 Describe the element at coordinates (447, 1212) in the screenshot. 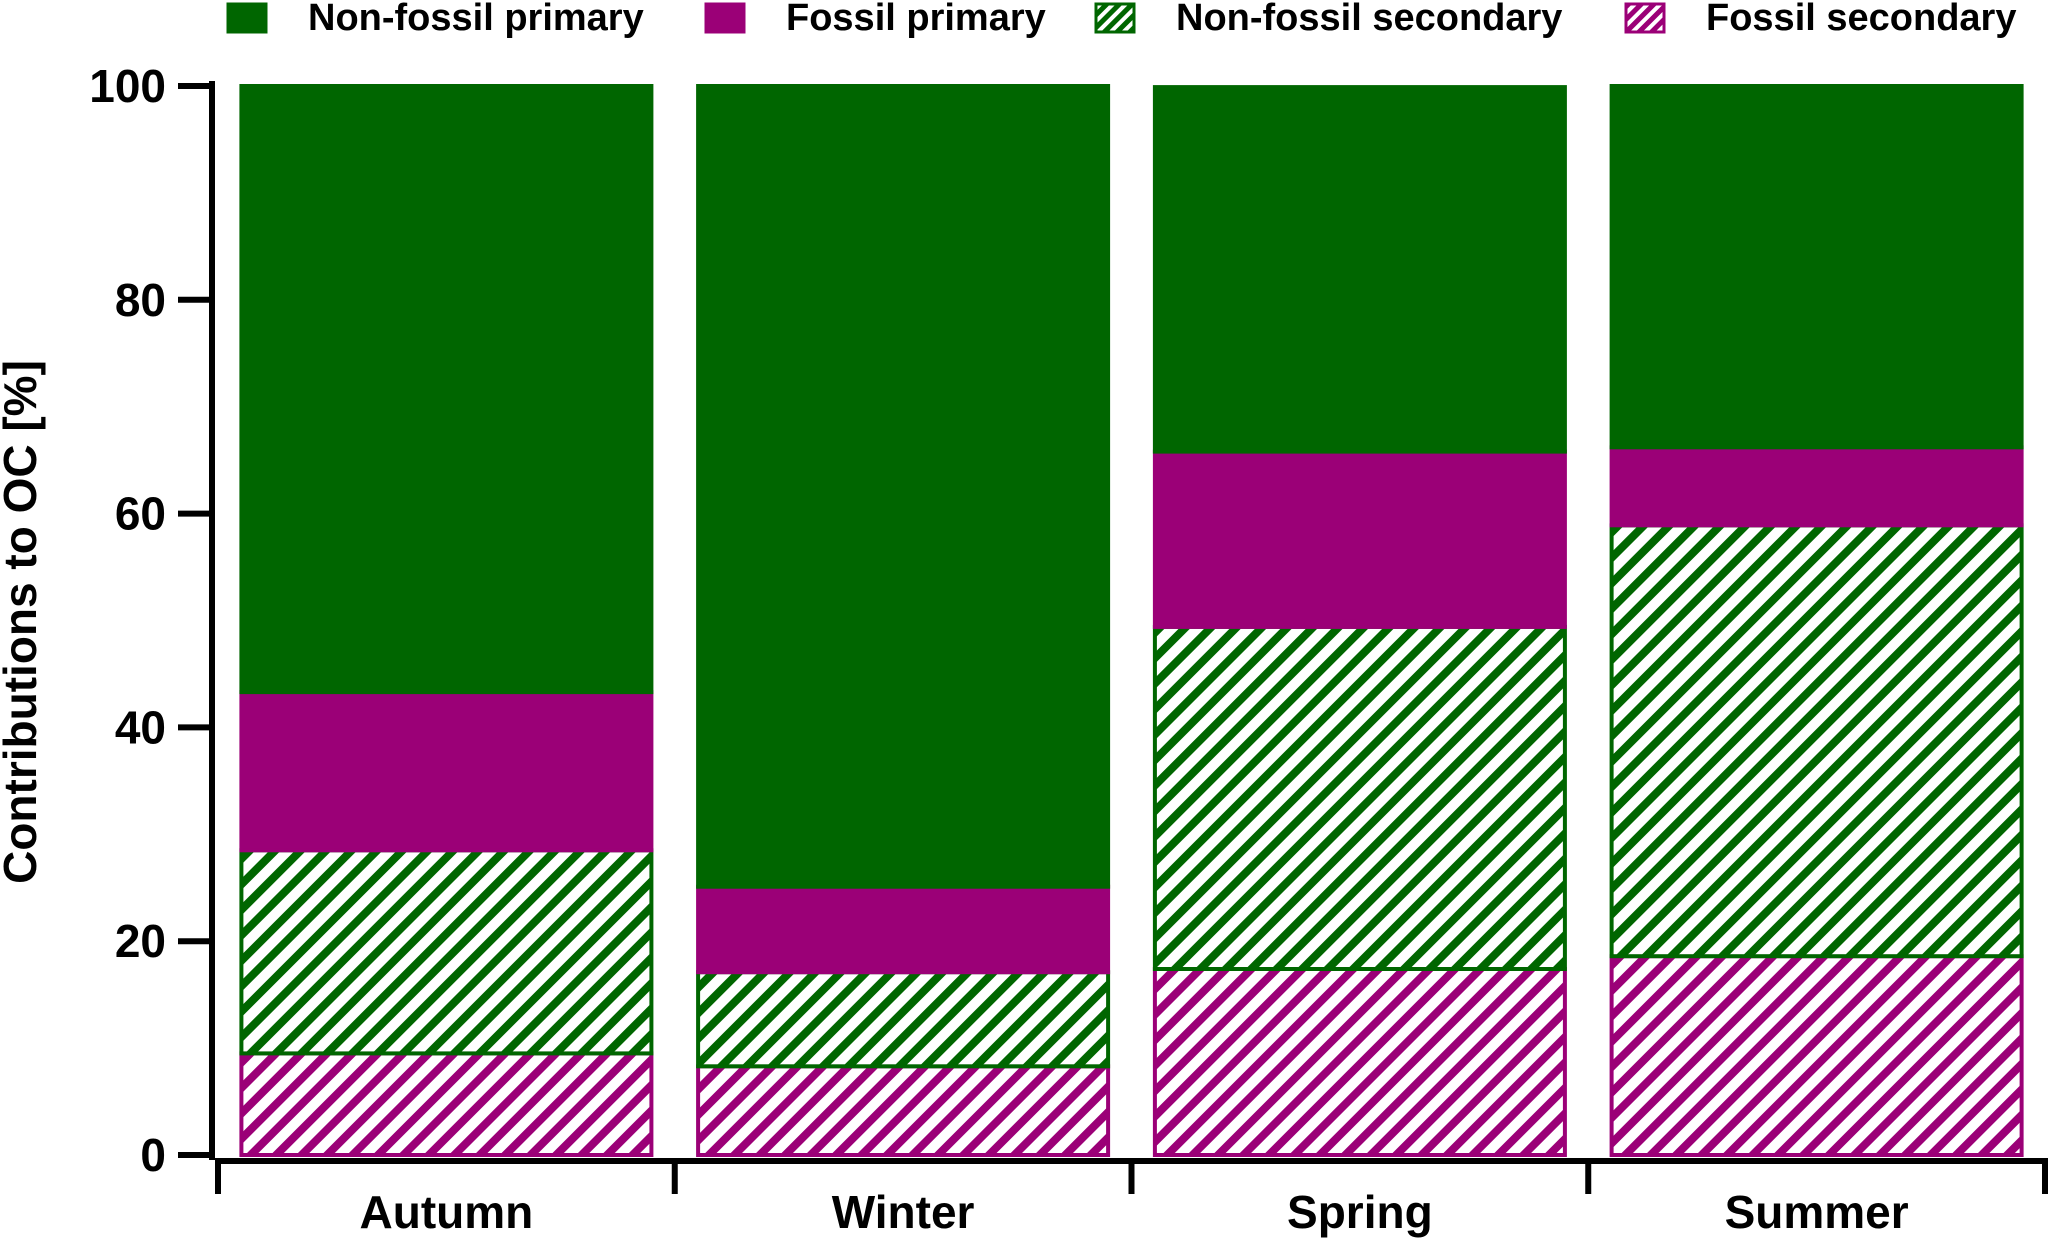

I see `x-tick-label-autumn: Autumn` at that location.